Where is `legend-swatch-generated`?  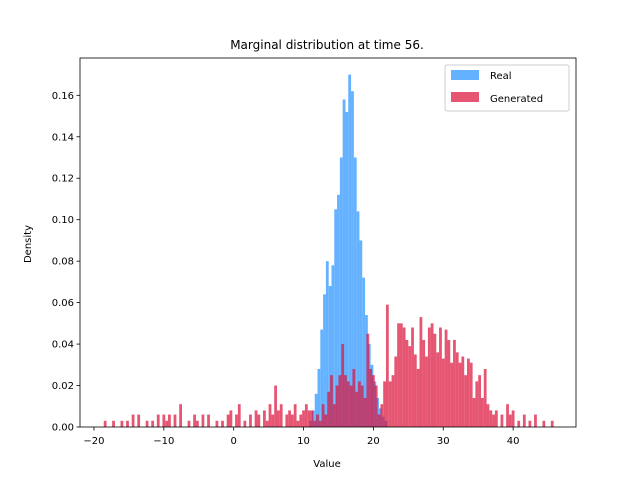
legend-swatch-generated is located at coordinates (465, 97).